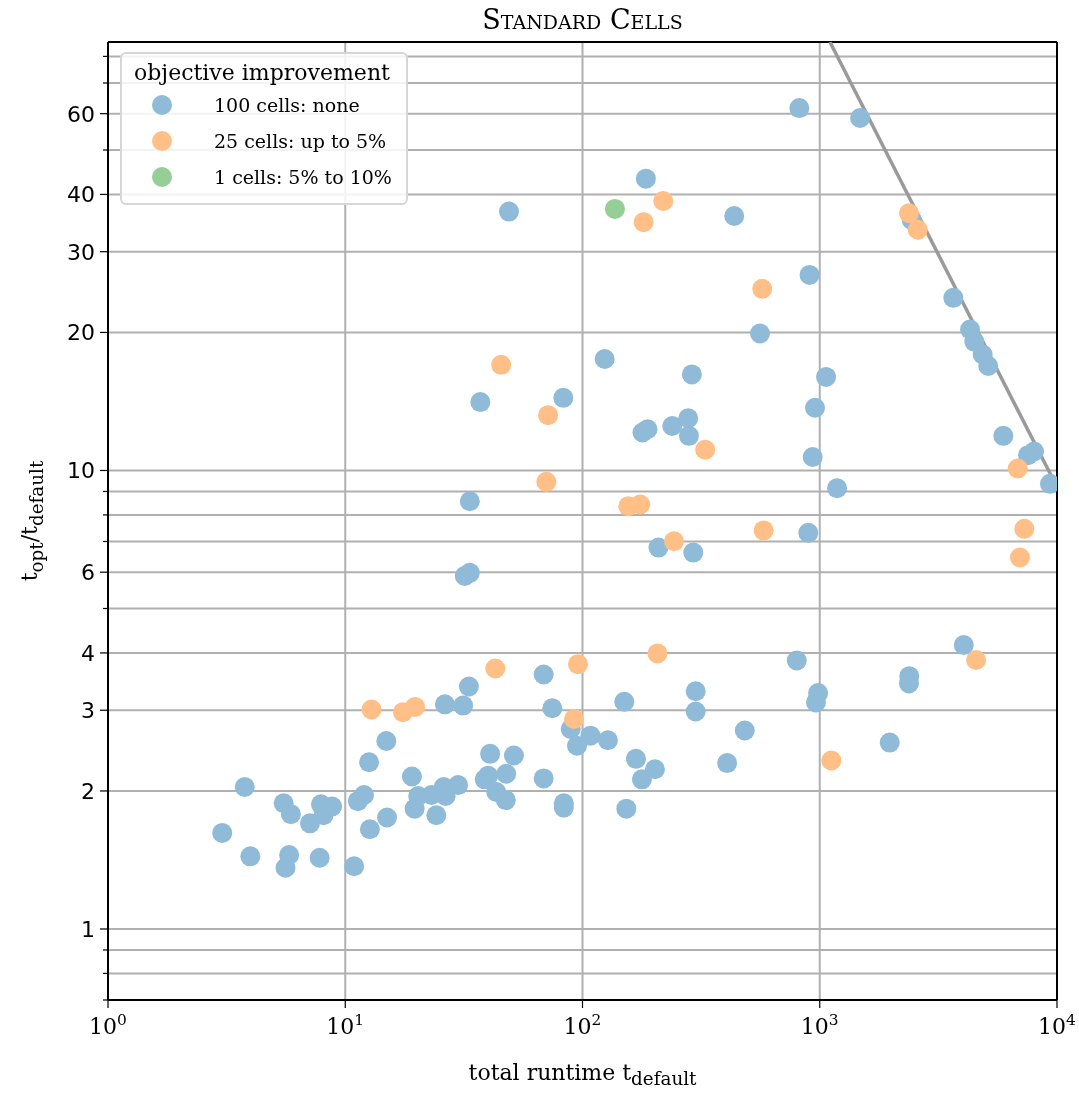 The image size is (1079, 1095). Describe the element at coordinates (582, 1075) in the screenshot. I see `x-axis-title: total runtime t$_{default}$` at that location.